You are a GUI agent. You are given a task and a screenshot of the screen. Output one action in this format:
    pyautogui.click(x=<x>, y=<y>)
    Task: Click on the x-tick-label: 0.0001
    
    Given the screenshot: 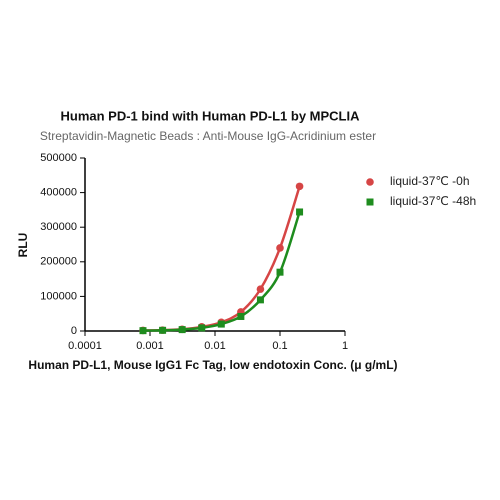 What is the action you would take?
    pyautogui.click(x=85, y=346)
    